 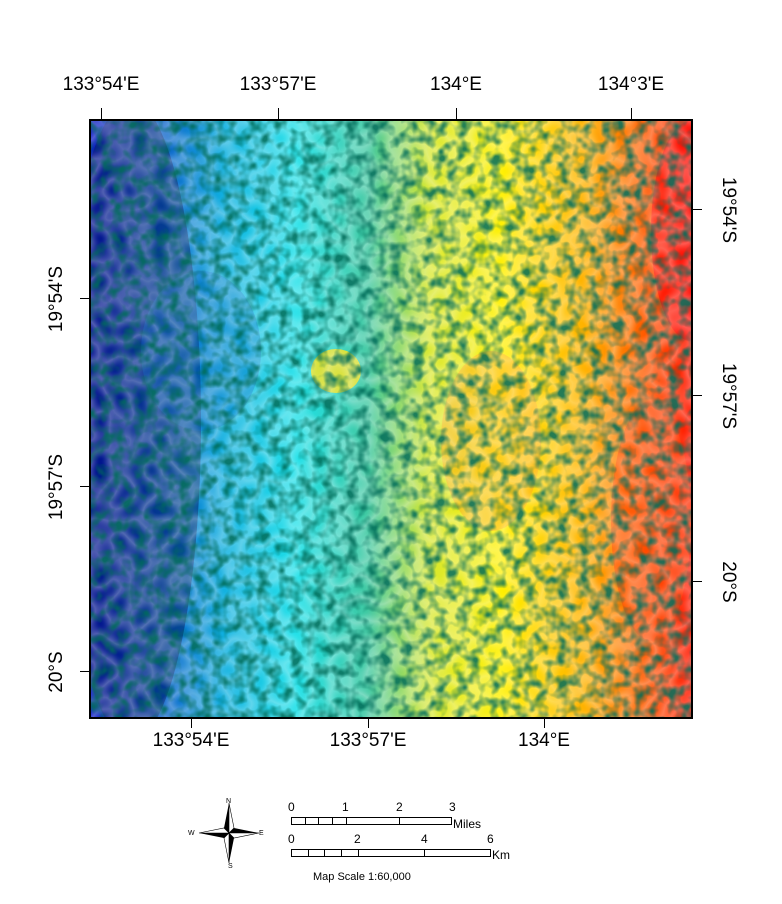 What do you see at coordinates (357, 839) in the screenshot?
I see `km-tick-2: 2` at bounding box center [357, 839].